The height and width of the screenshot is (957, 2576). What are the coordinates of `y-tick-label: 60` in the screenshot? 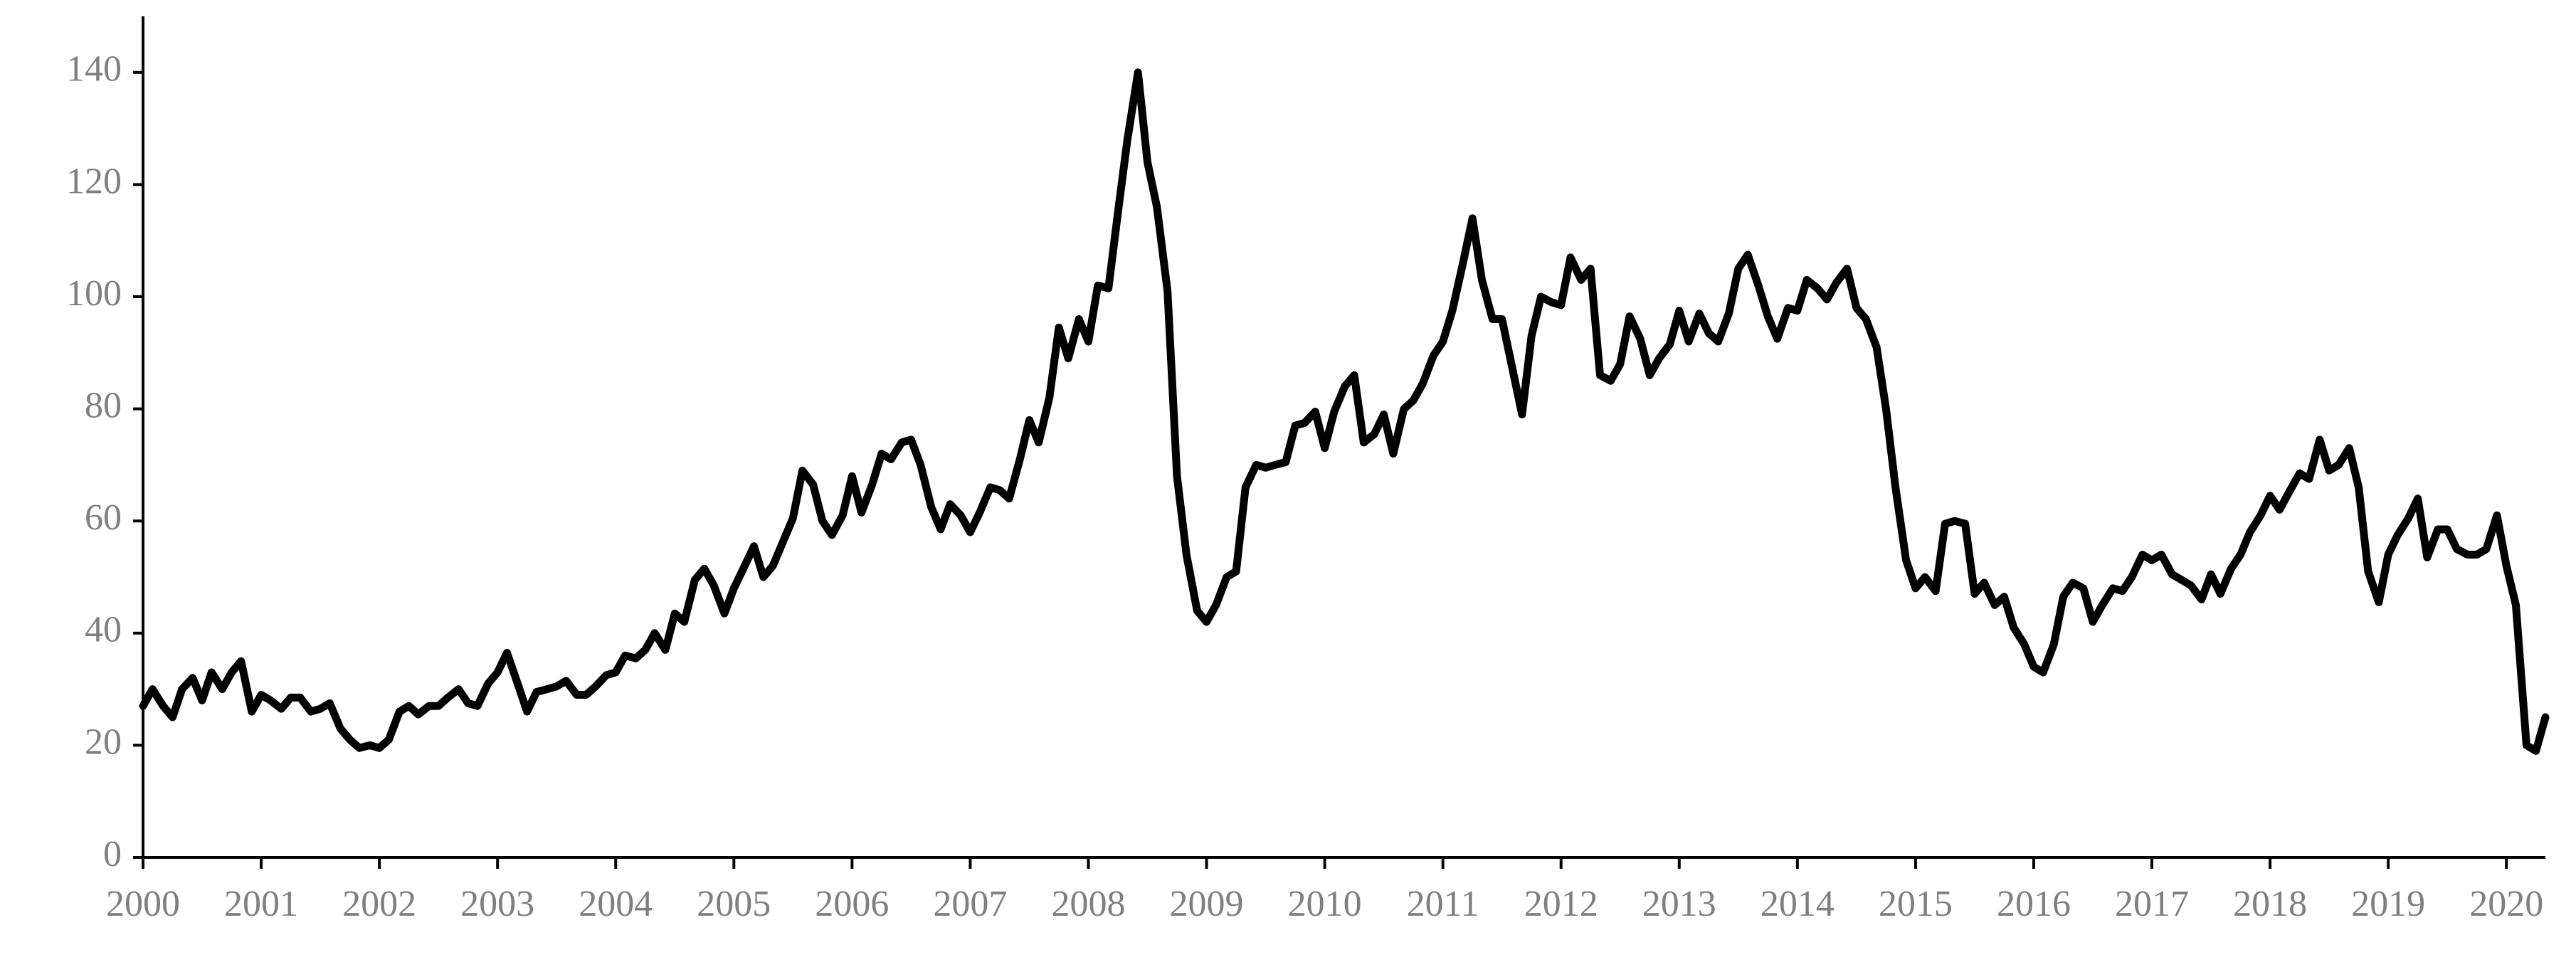 It's located at (103, 517).